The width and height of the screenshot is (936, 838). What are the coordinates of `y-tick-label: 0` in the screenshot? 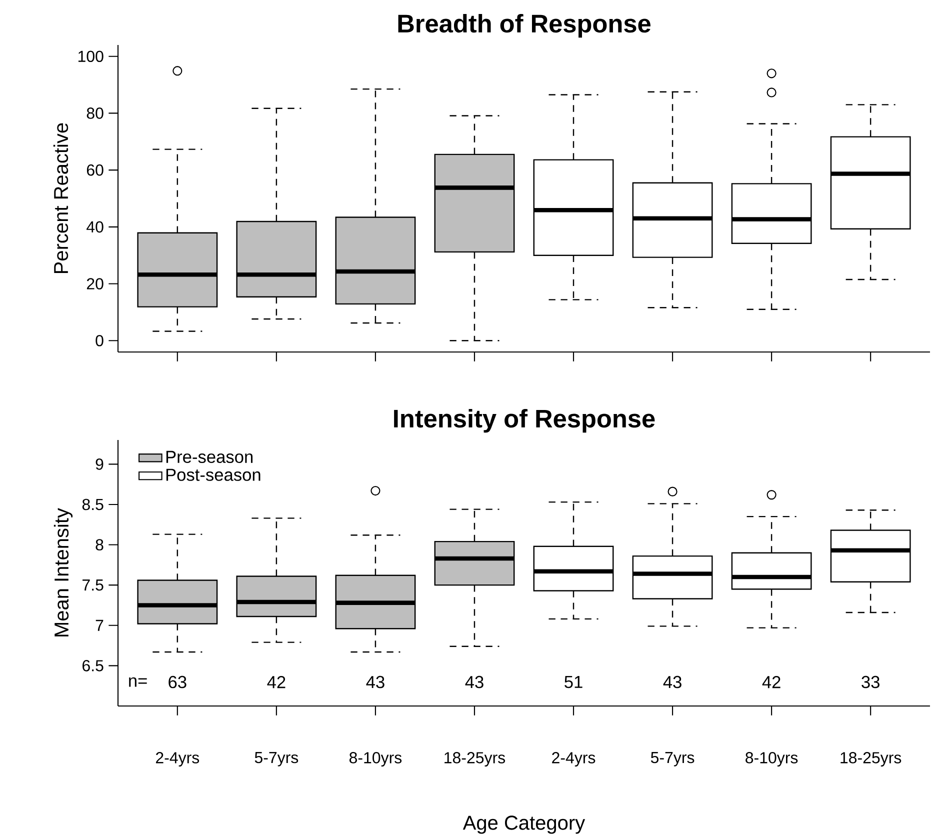 It's located at (100, 340).